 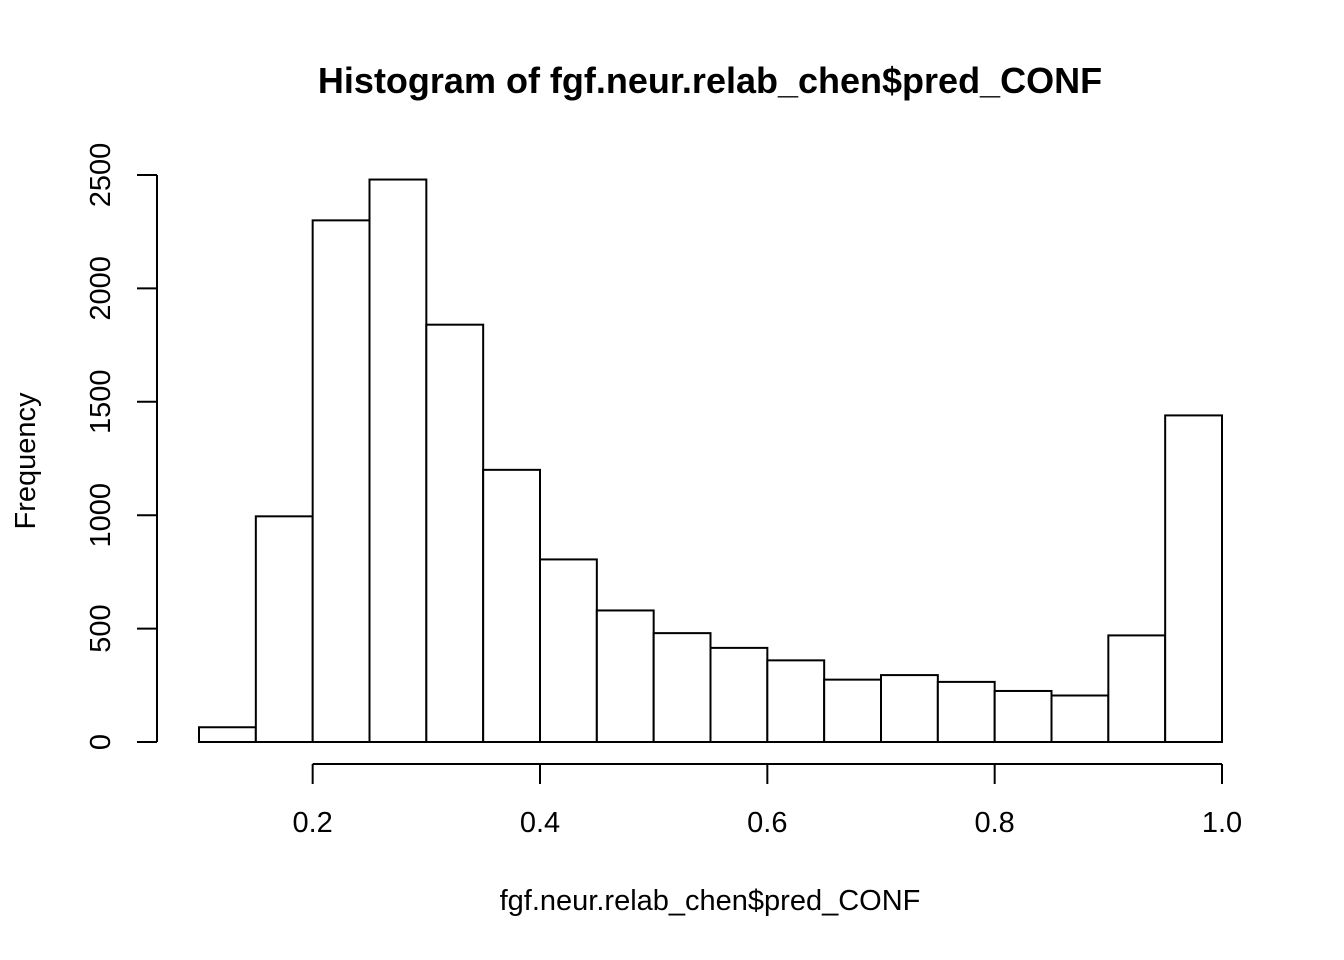 What do you see at coordinates (101, 628) in the screenshot?
I see `y-tick-label: 500` at bounding box center [101, 628].